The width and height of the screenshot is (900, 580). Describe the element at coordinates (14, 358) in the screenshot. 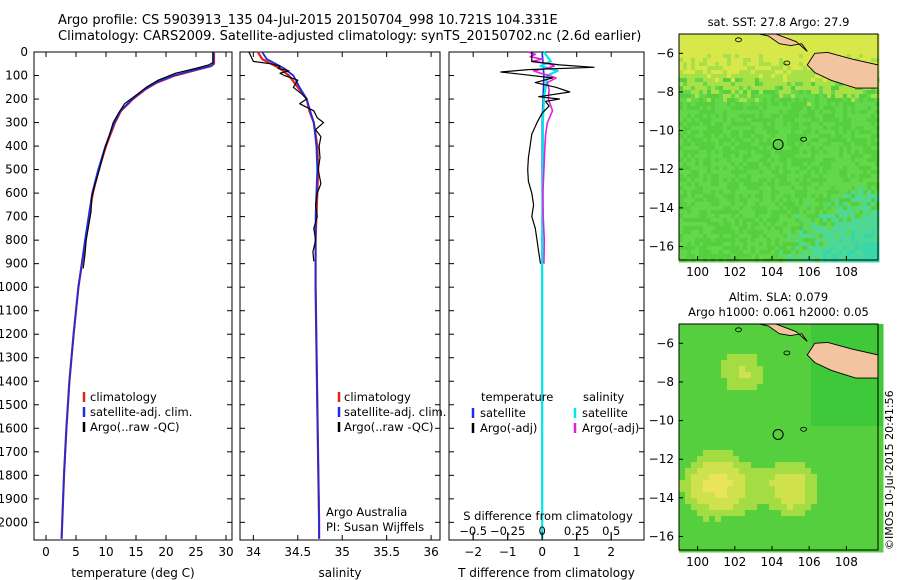

I see `y-tick-label: 1300` at that location.